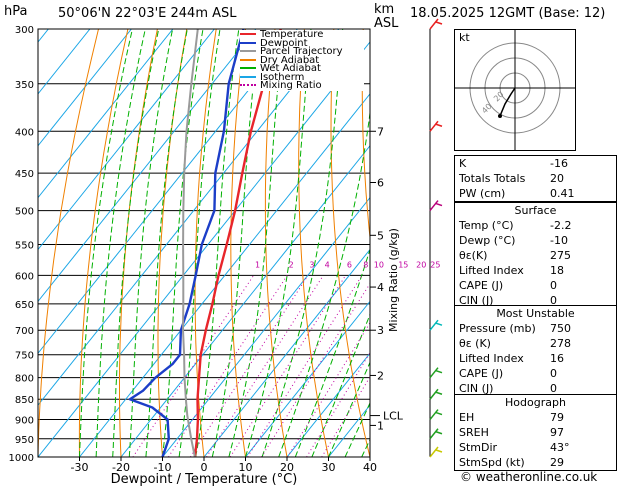 This screenshot has width=629, height=486. Describe the element at coordinates (24, 85) in the screenshot. I see `pressure-tick-label: 350` at that location.